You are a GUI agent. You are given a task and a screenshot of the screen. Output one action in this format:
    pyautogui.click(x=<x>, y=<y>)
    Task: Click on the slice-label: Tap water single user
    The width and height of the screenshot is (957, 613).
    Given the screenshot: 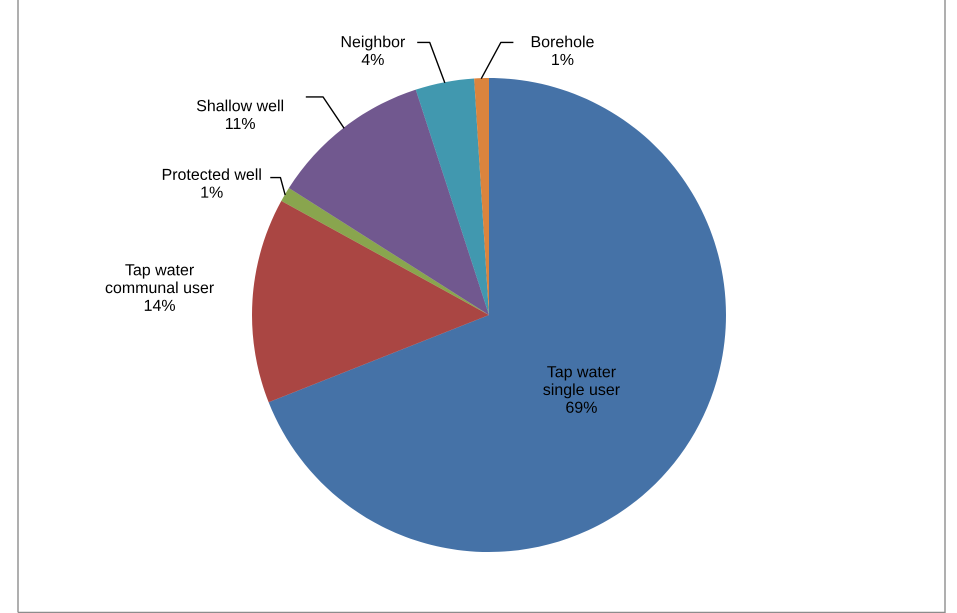 What is the action you would take?
    pyautogui.click(x=581, y=382)
    